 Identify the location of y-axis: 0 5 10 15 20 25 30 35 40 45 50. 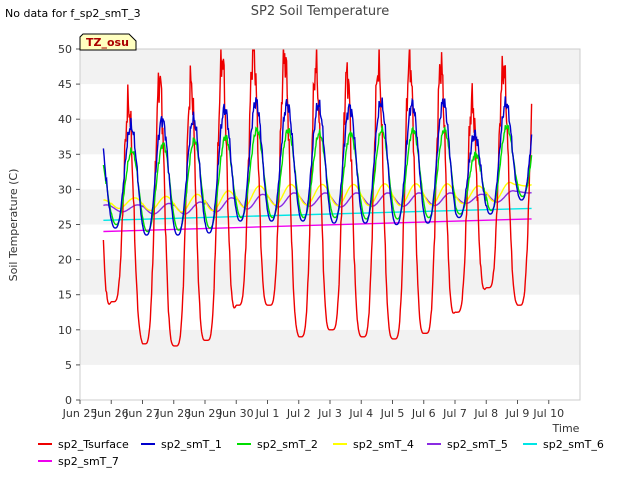
(69, 225).